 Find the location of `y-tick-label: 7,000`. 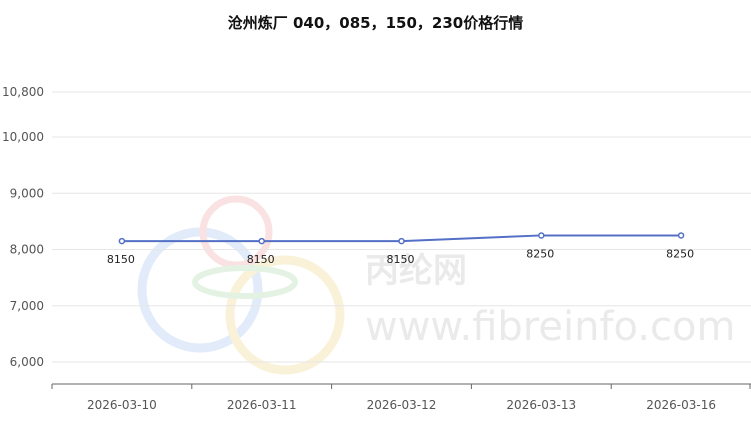

y-tick-label: 7,000 is located at coordinates (27, 306).